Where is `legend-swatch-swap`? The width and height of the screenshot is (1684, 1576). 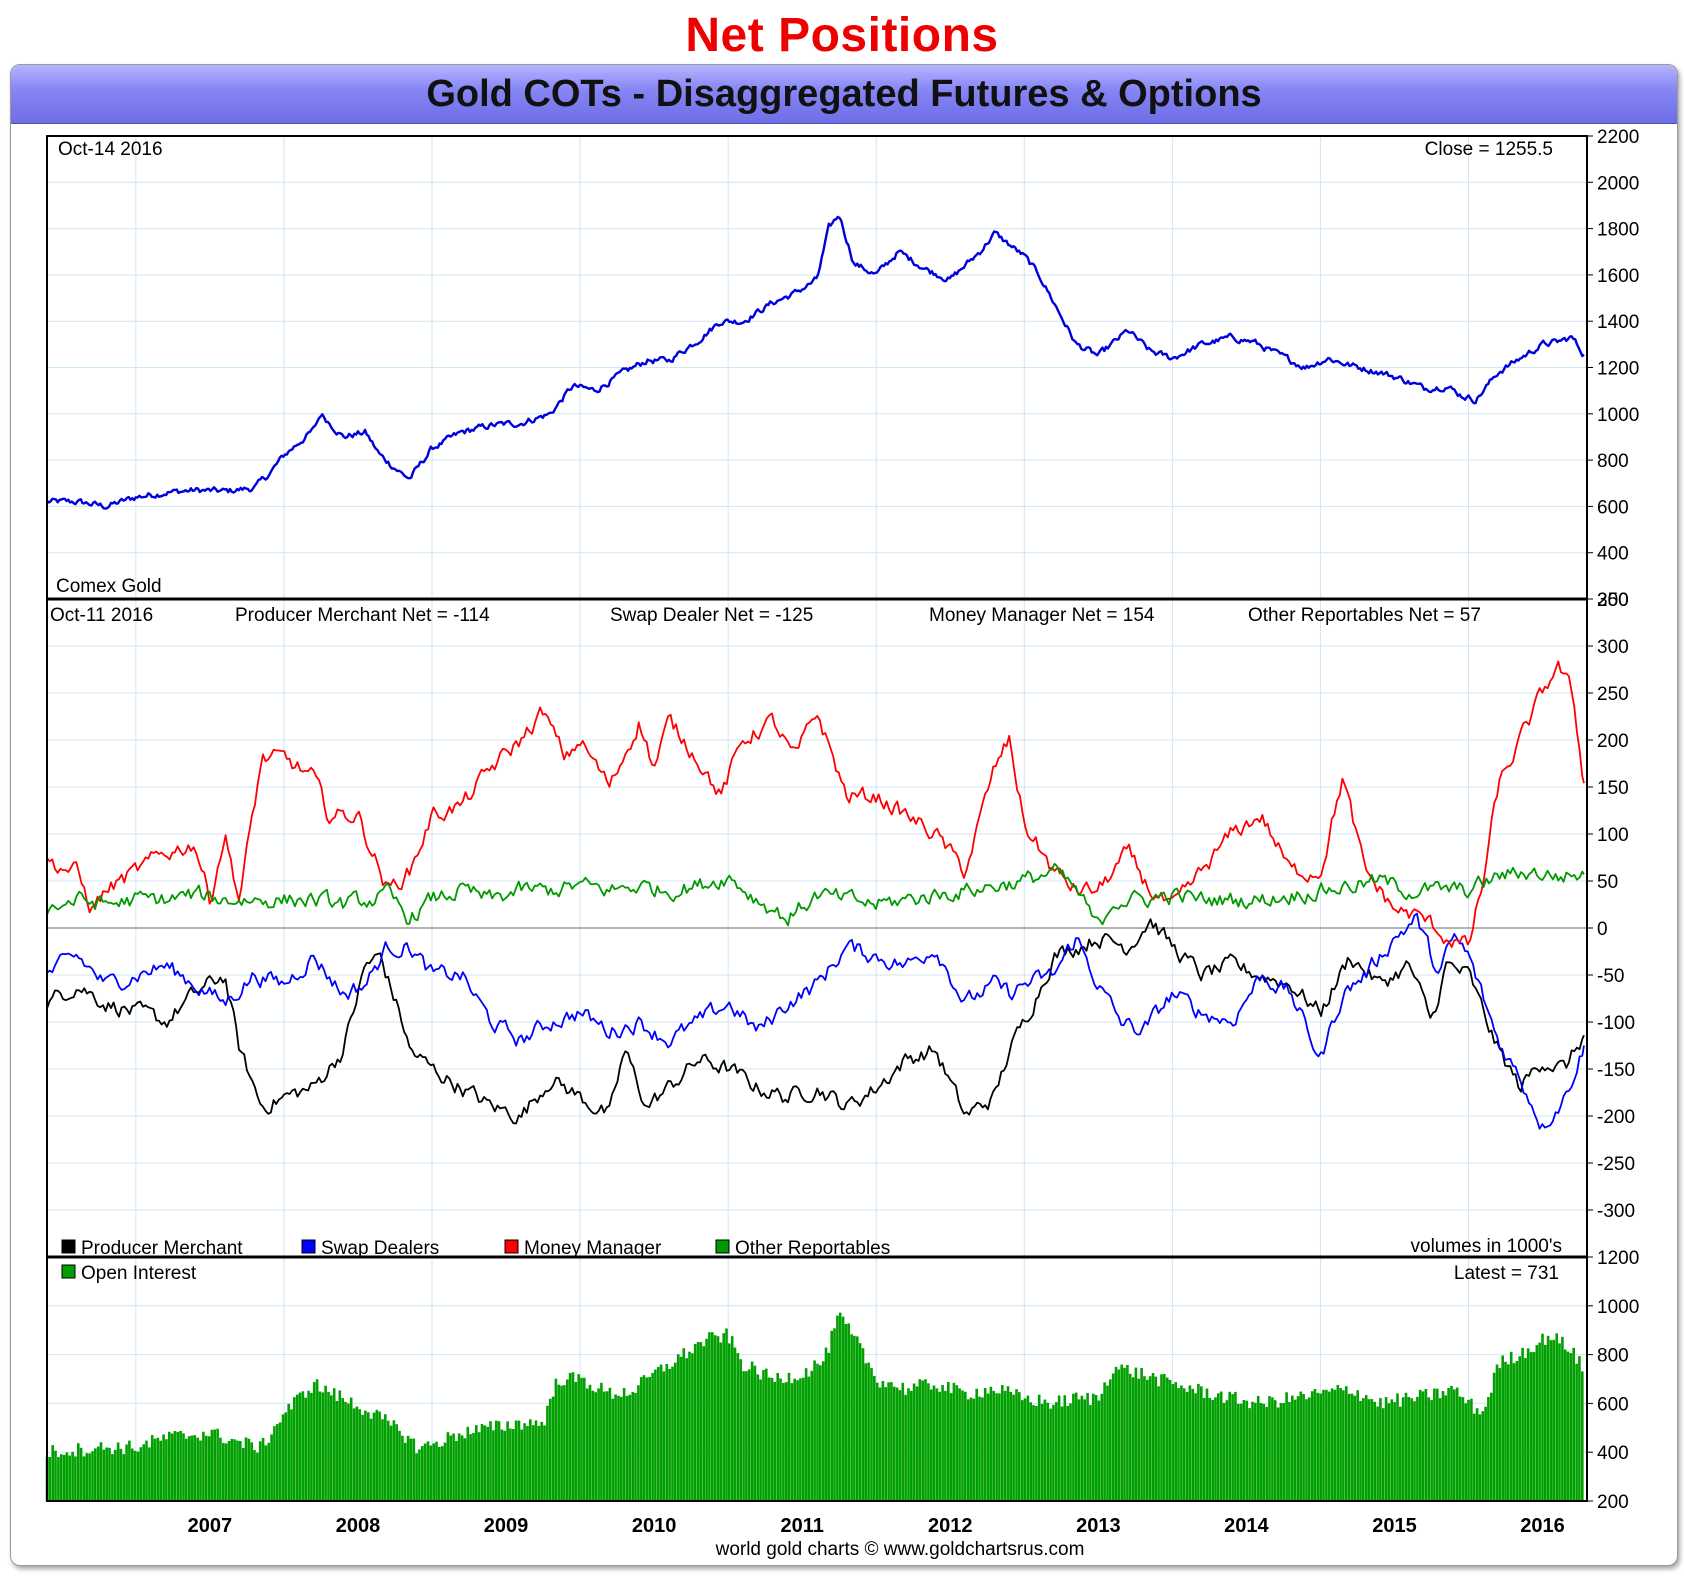
legend-swatch-swap is located at coordinates (308, 1246).